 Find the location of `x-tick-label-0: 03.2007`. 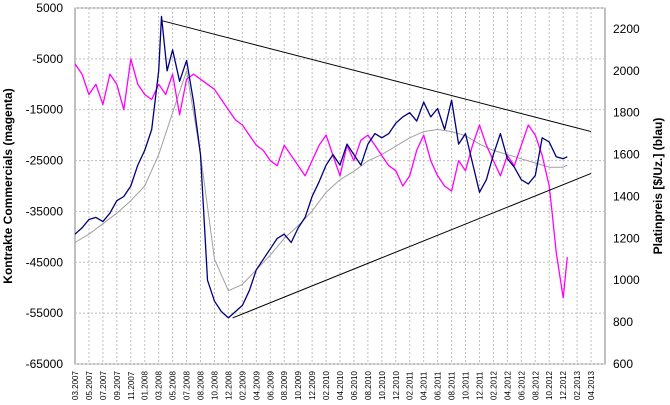

x-tick-label-0: 03.2007 is located at coordinates (75, 385).